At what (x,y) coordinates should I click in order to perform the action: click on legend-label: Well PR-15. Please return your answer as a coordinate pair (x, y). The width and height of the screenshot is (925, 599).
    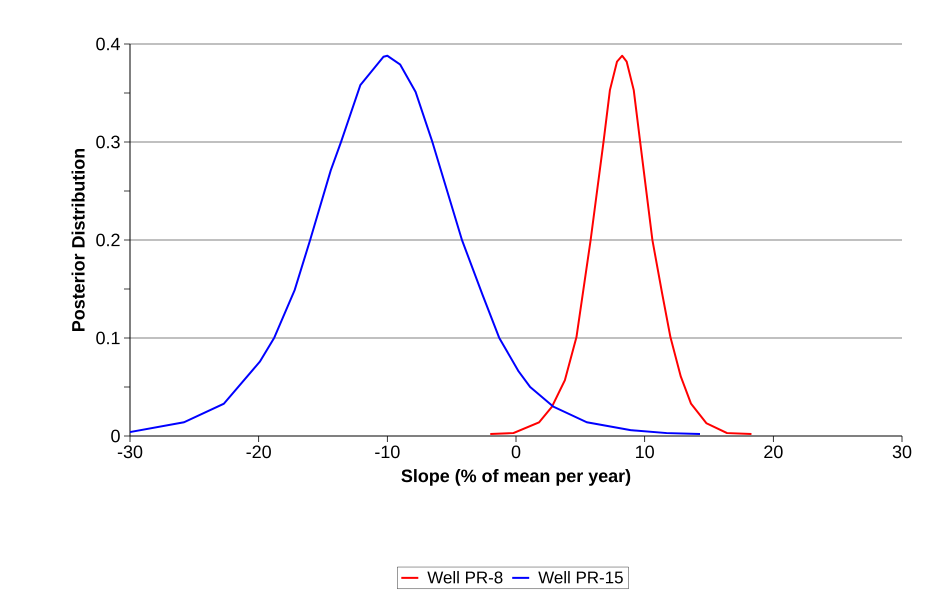
    Looking at the image, I should click on (580, 577).